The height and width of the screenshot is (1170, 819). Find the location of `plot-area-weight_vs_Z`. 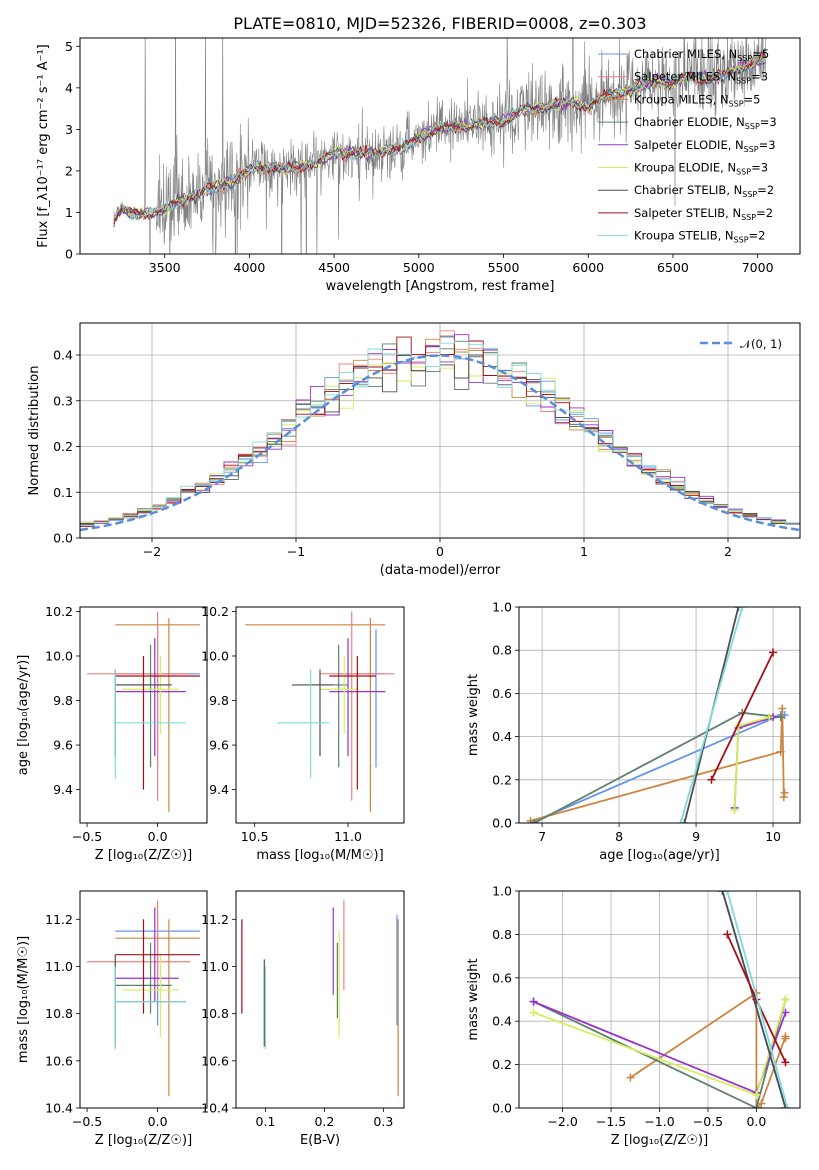

plot-area-weight_vs_Z is located at coordinates (659, 999).